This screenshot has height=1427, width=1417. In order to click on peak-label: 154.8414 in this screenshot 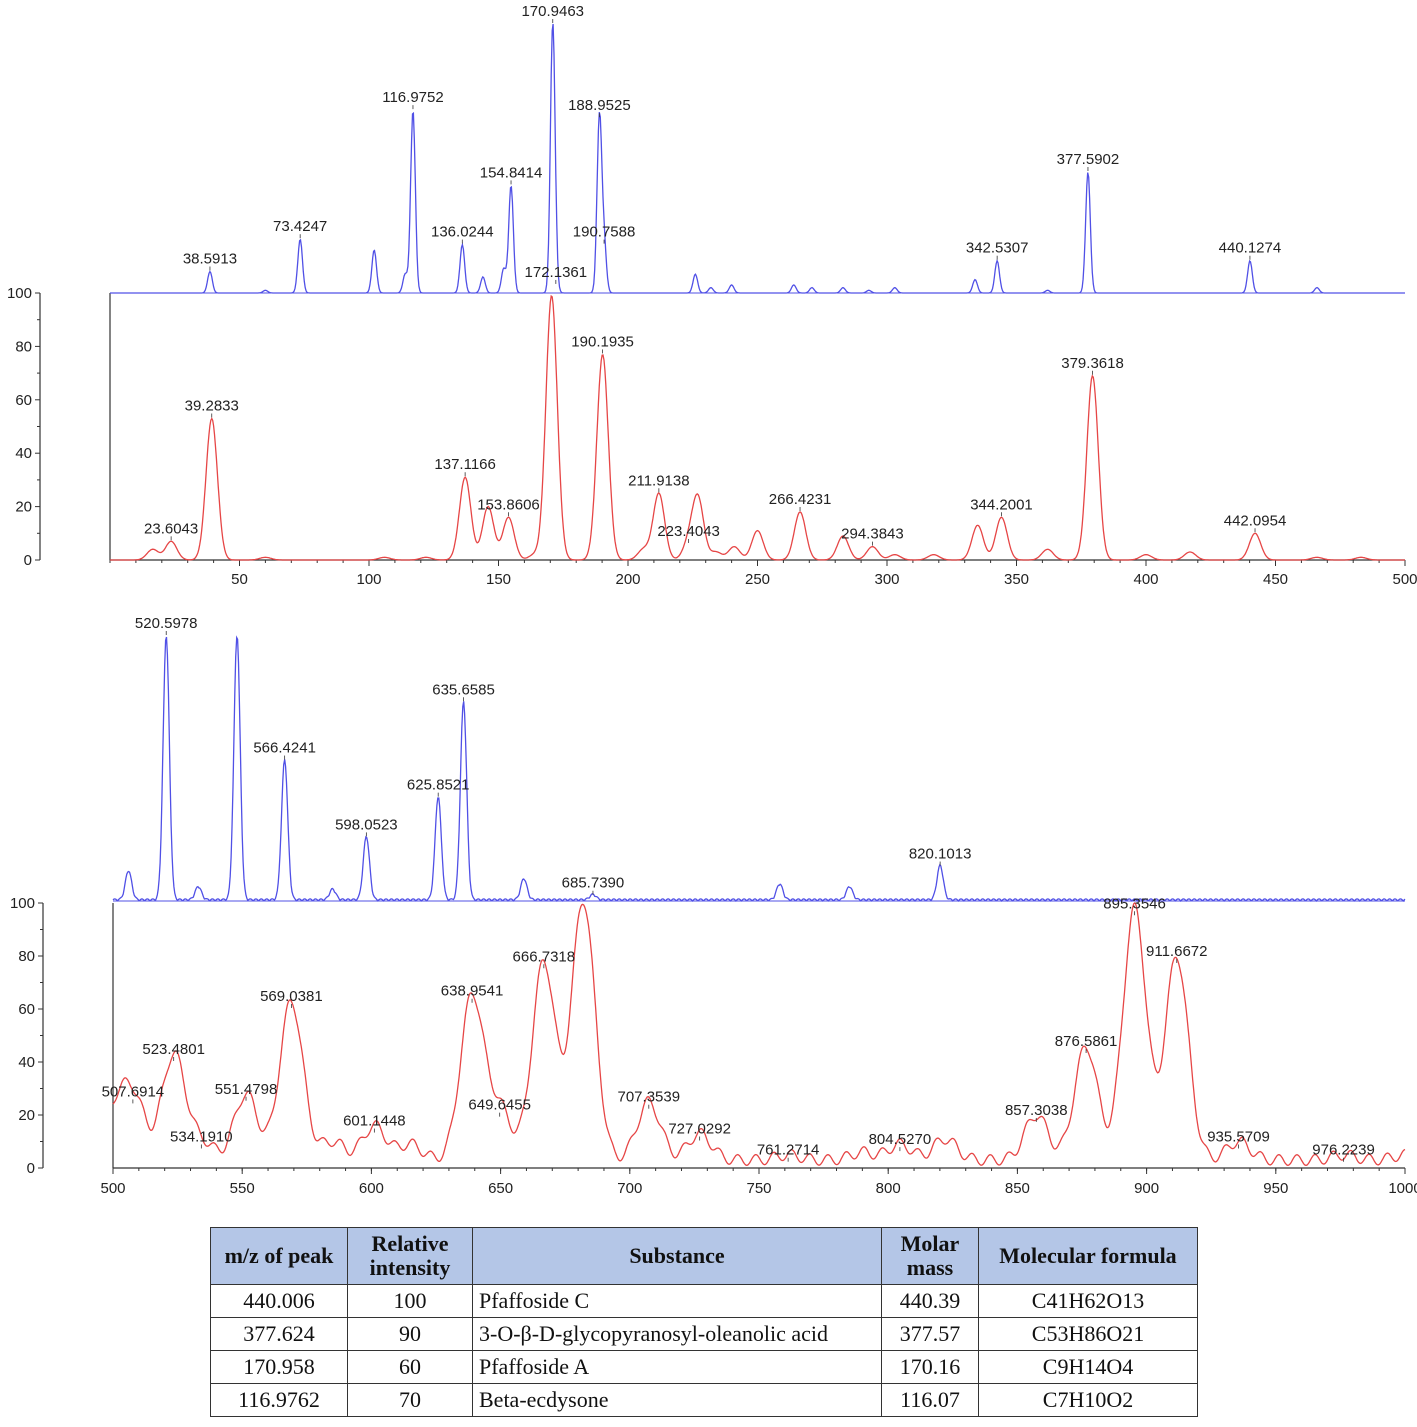, I will do `click(511, 172)`.